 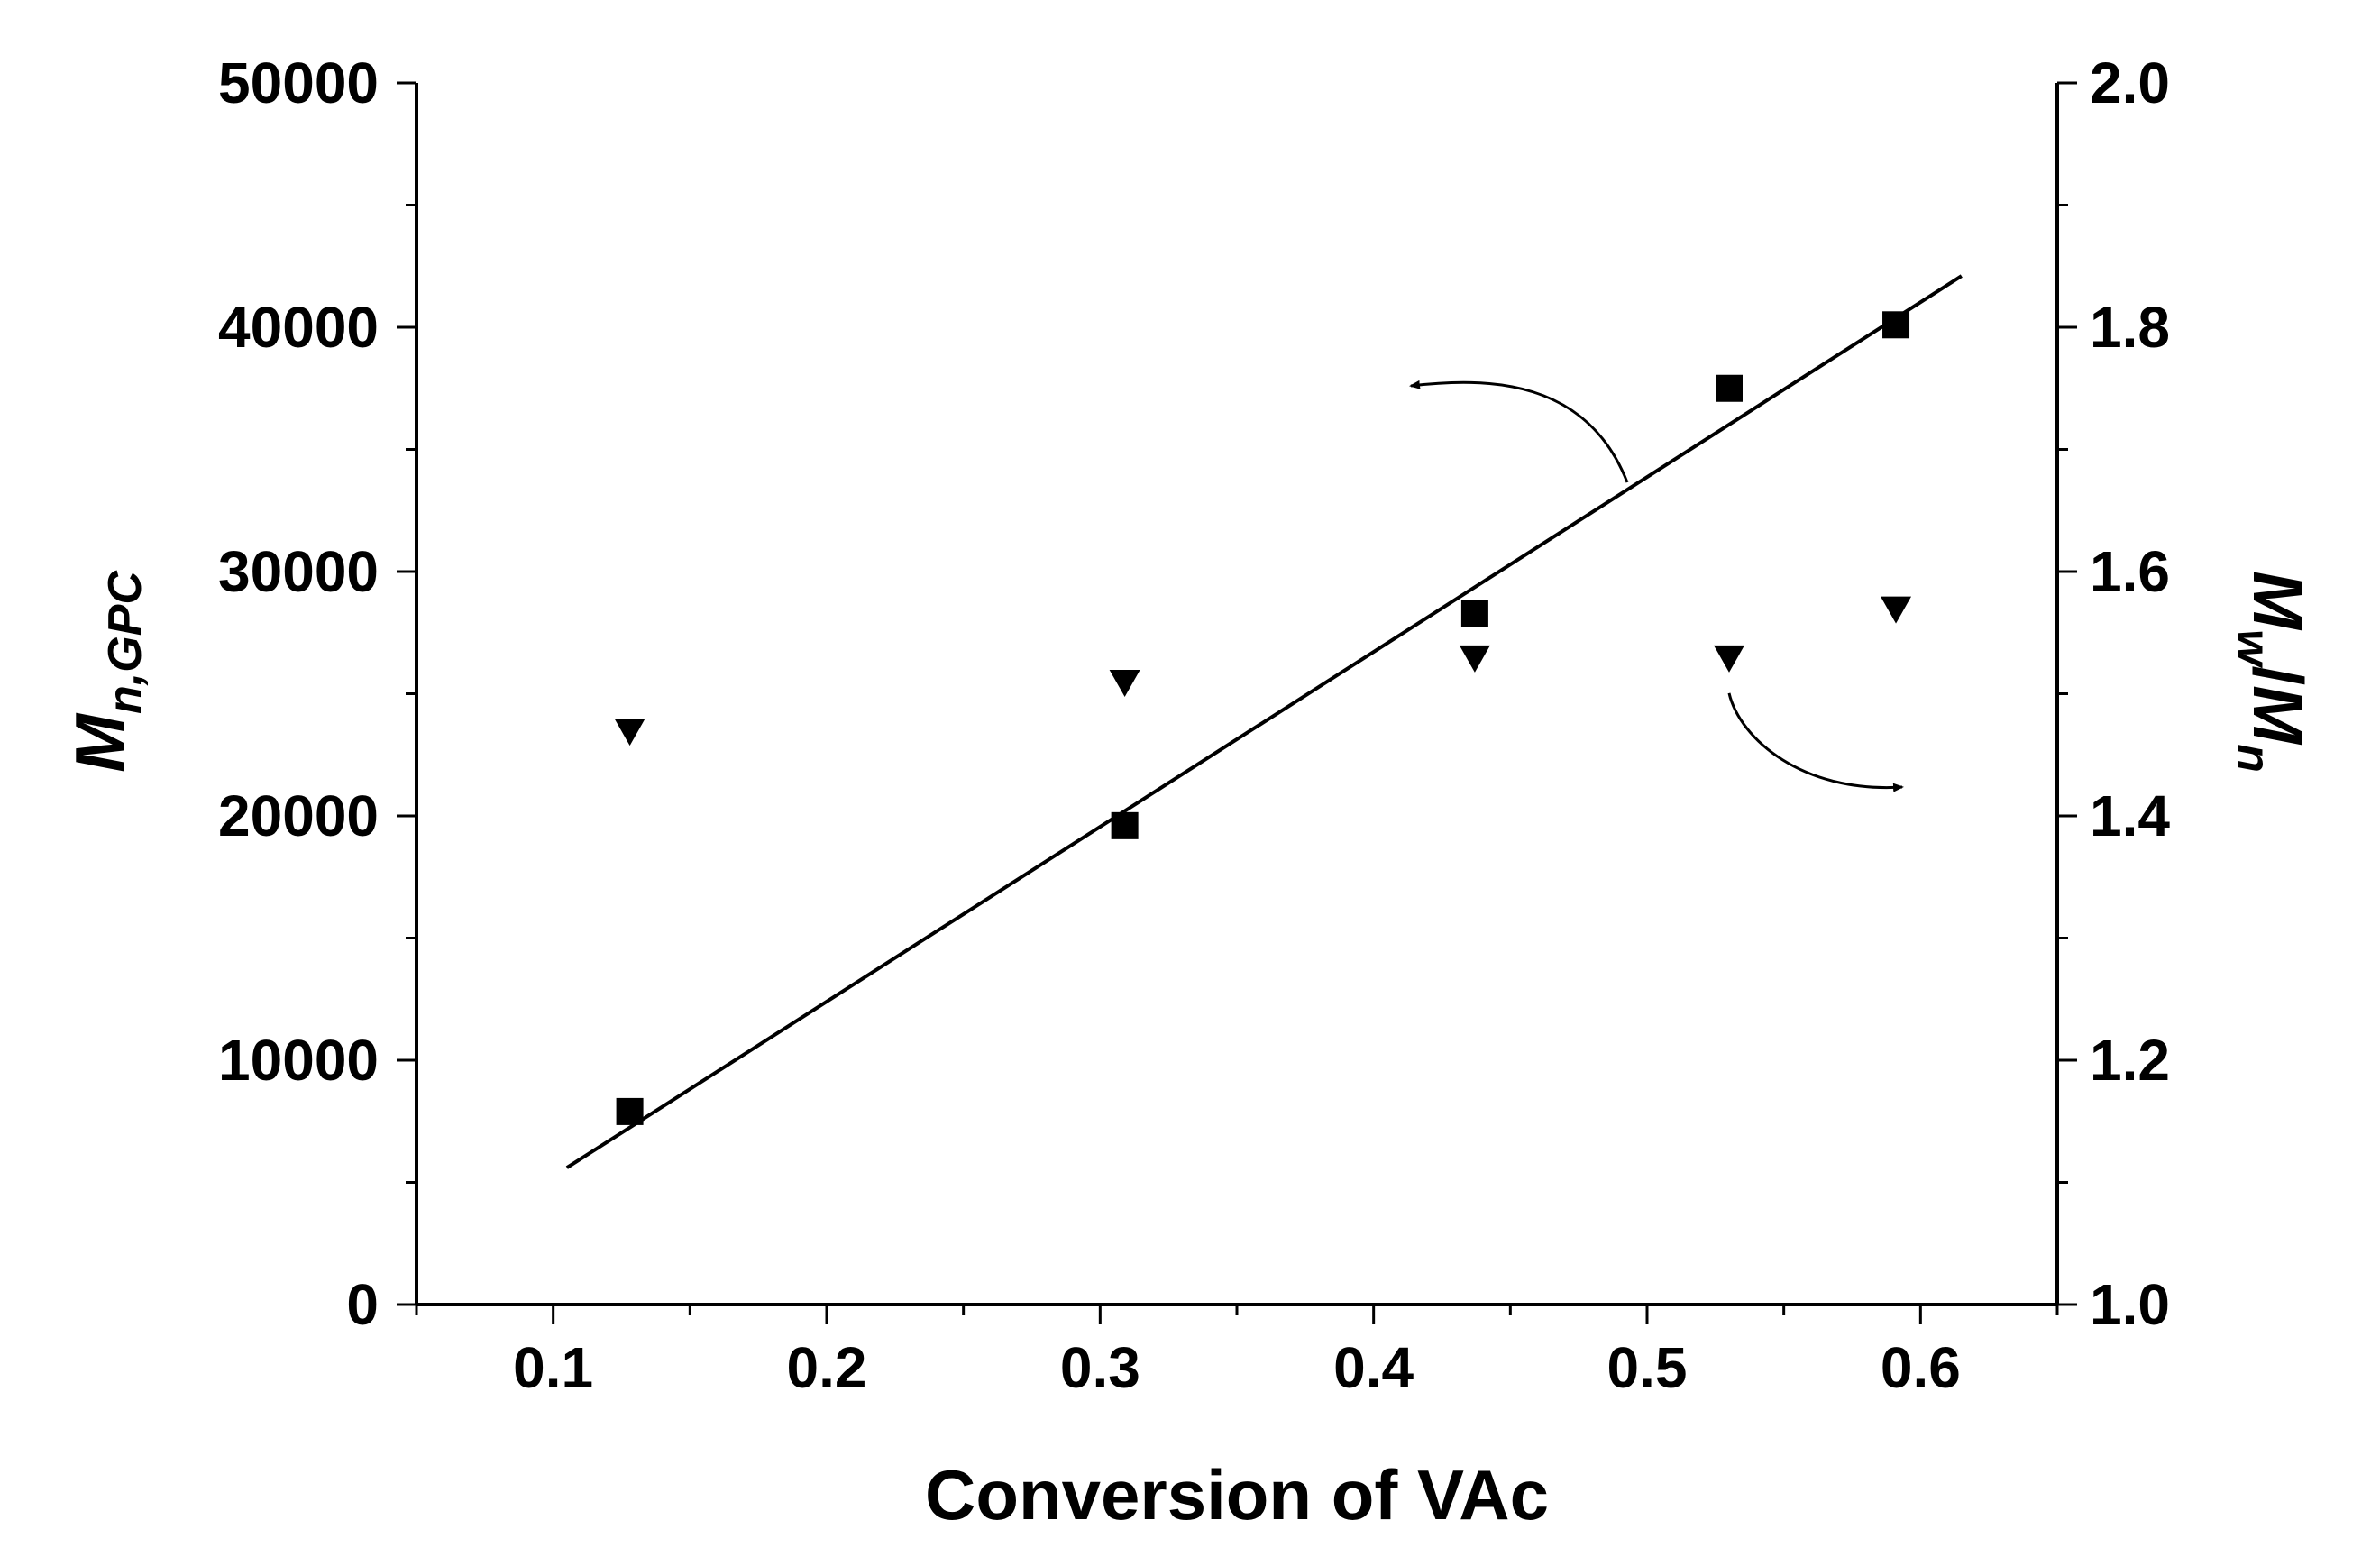 What do you see at coordinates (2130, 327) in the screenshot?
I see `right-tick-label: 1.8` at bounding box center [2130, 327].